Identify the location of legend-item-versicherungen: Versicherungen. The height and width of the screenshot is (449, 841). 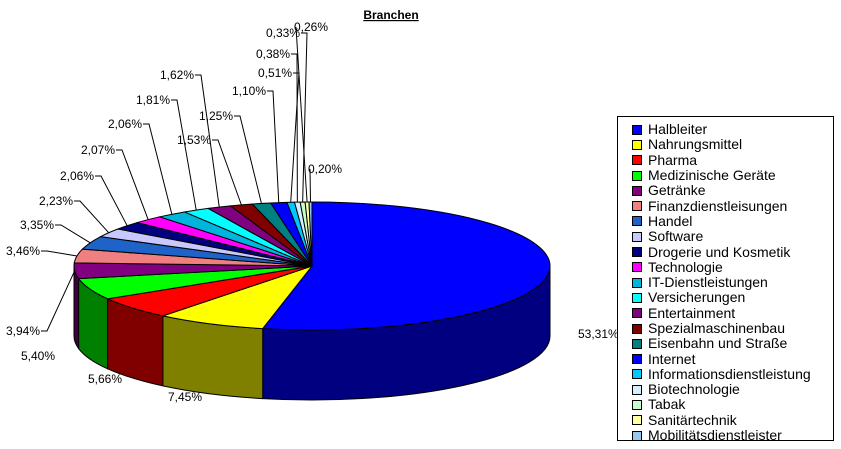
(732, 297).